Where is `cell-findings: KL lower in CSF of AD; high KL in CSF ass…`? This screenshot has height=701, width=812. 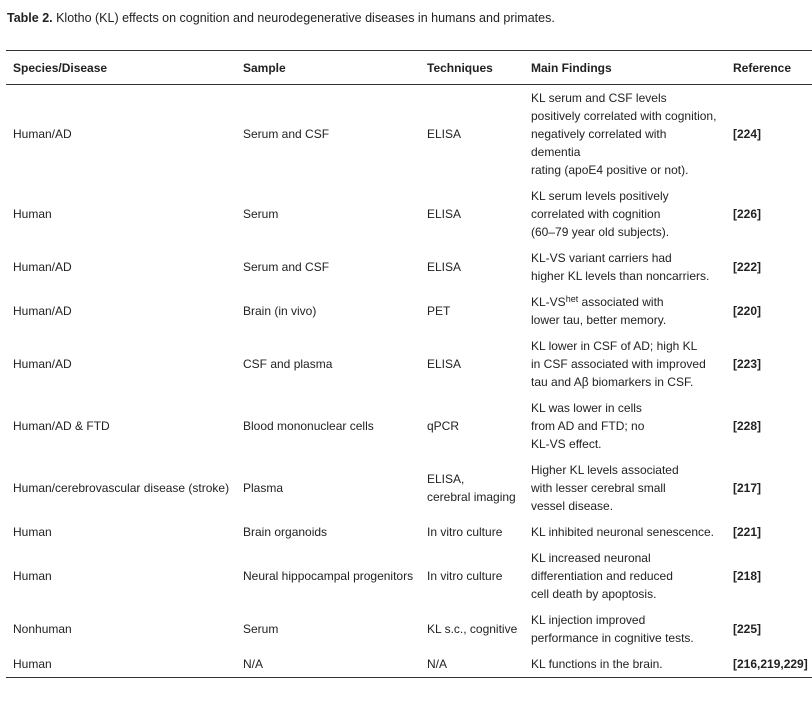
cell-findings: KL lower in CSF of AD; high KL in CSF ass… is located at coordinates (625, 364).